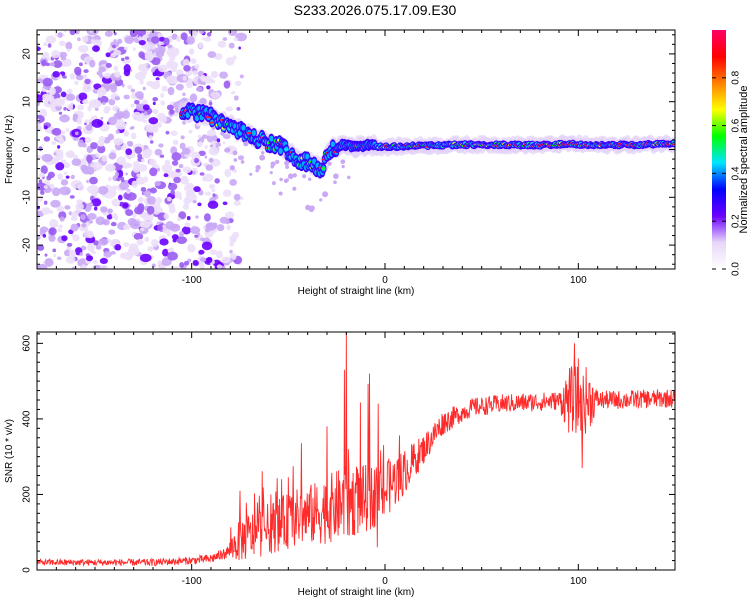 Image resolution: width=750 pixels, height=600 pixels. Describe the element at coordinates (27, 102) in the screenshot. I see `y-tick-label: 10` at that location.